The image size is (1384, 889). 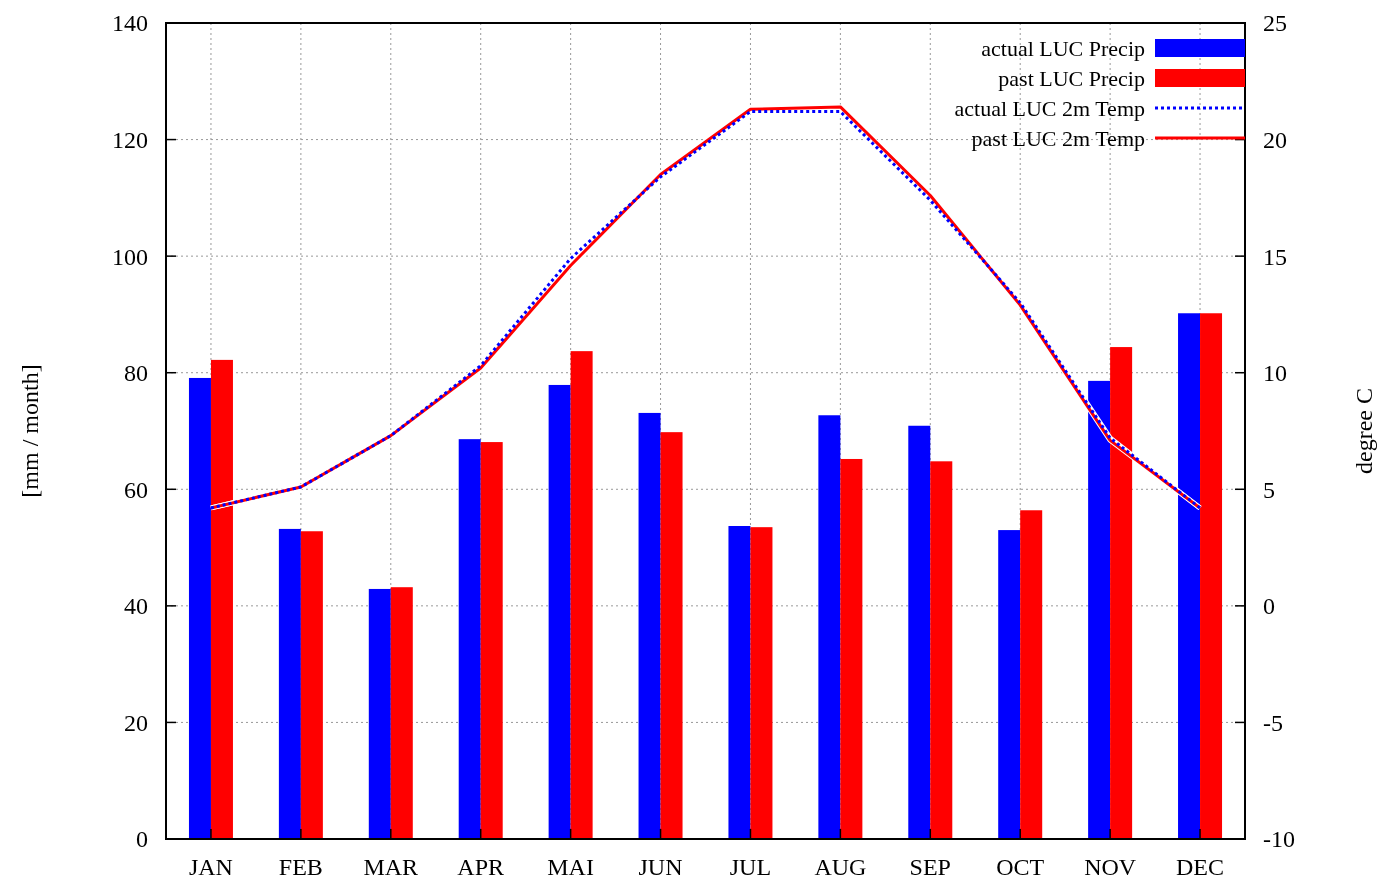 I want to click on x-tick-label: MAR, so click(x=391, y=867).